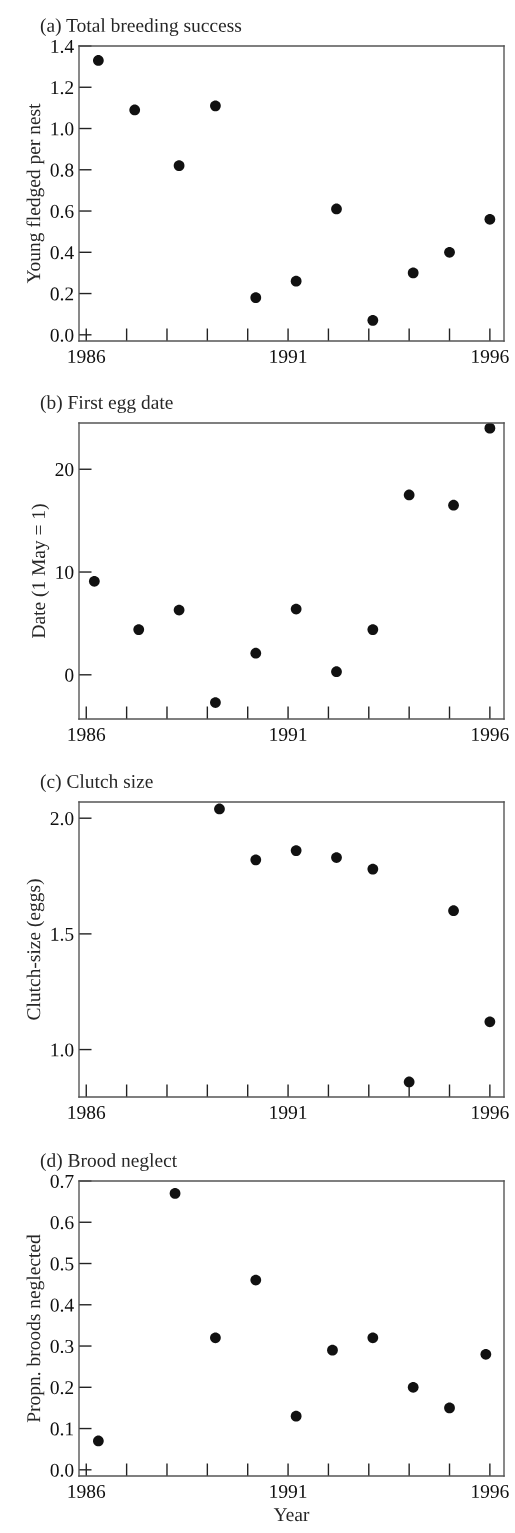 This screenshot has width=515, height=1533. Describe the element at coordinates (35, 1328) in the screenshot. I see `y-axis-title: Propn. broods neglected` at that location.